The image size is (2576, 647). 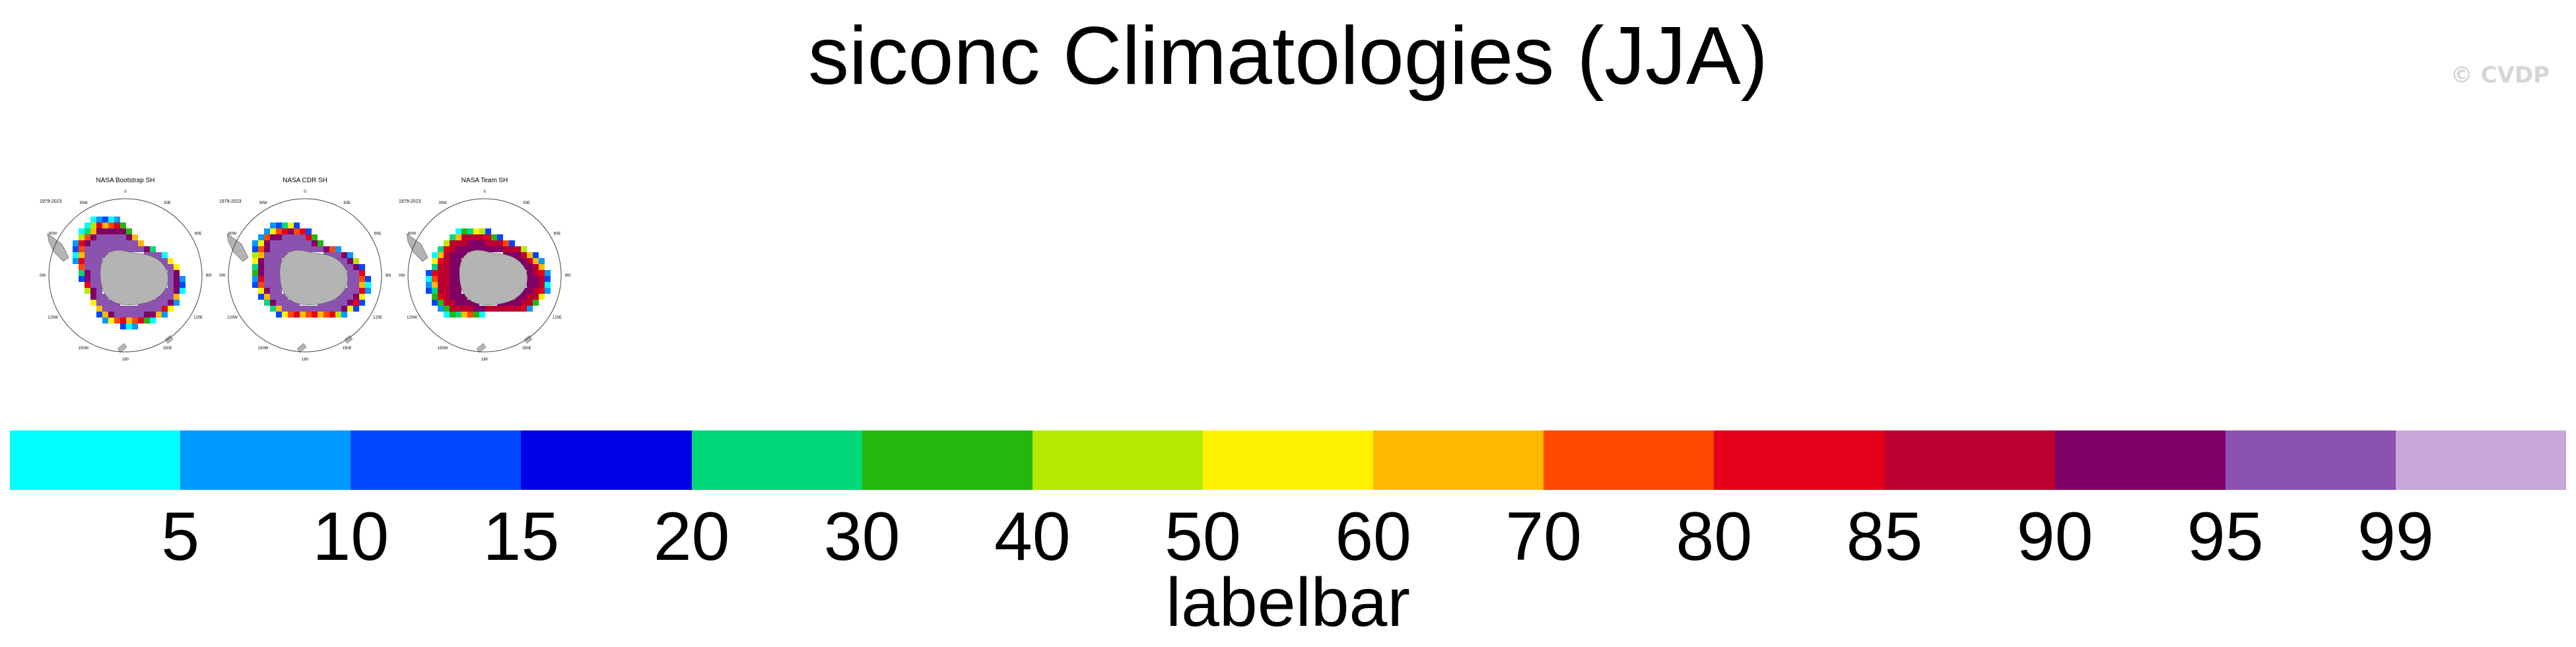 I want to click on longitude-label: 150W, so click(x=84, y=349).